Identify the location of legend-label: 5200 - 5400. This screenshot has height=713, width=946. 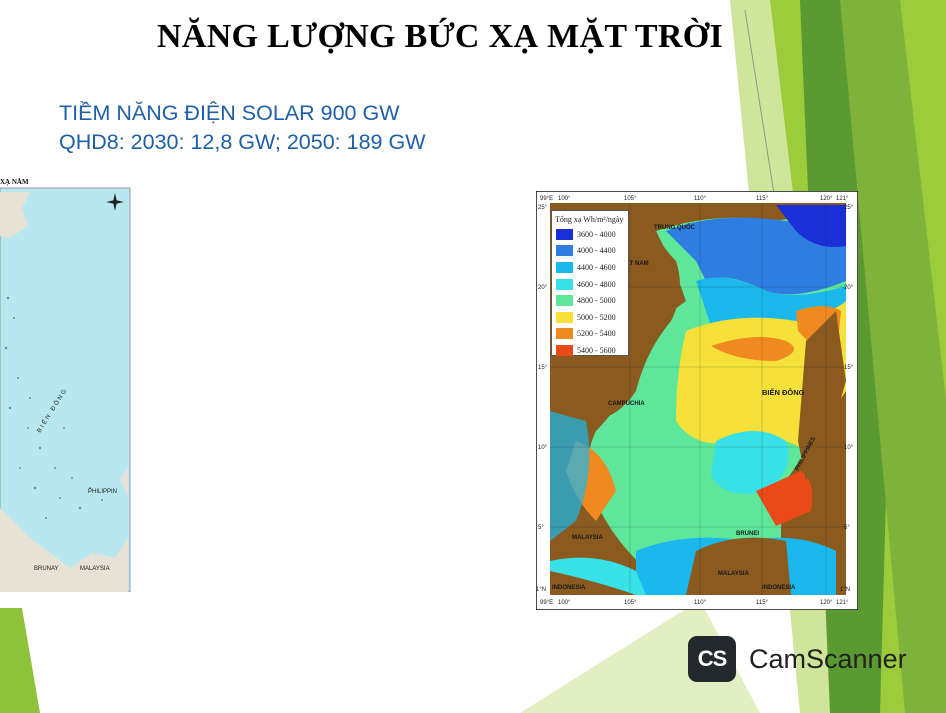
(596, 334).